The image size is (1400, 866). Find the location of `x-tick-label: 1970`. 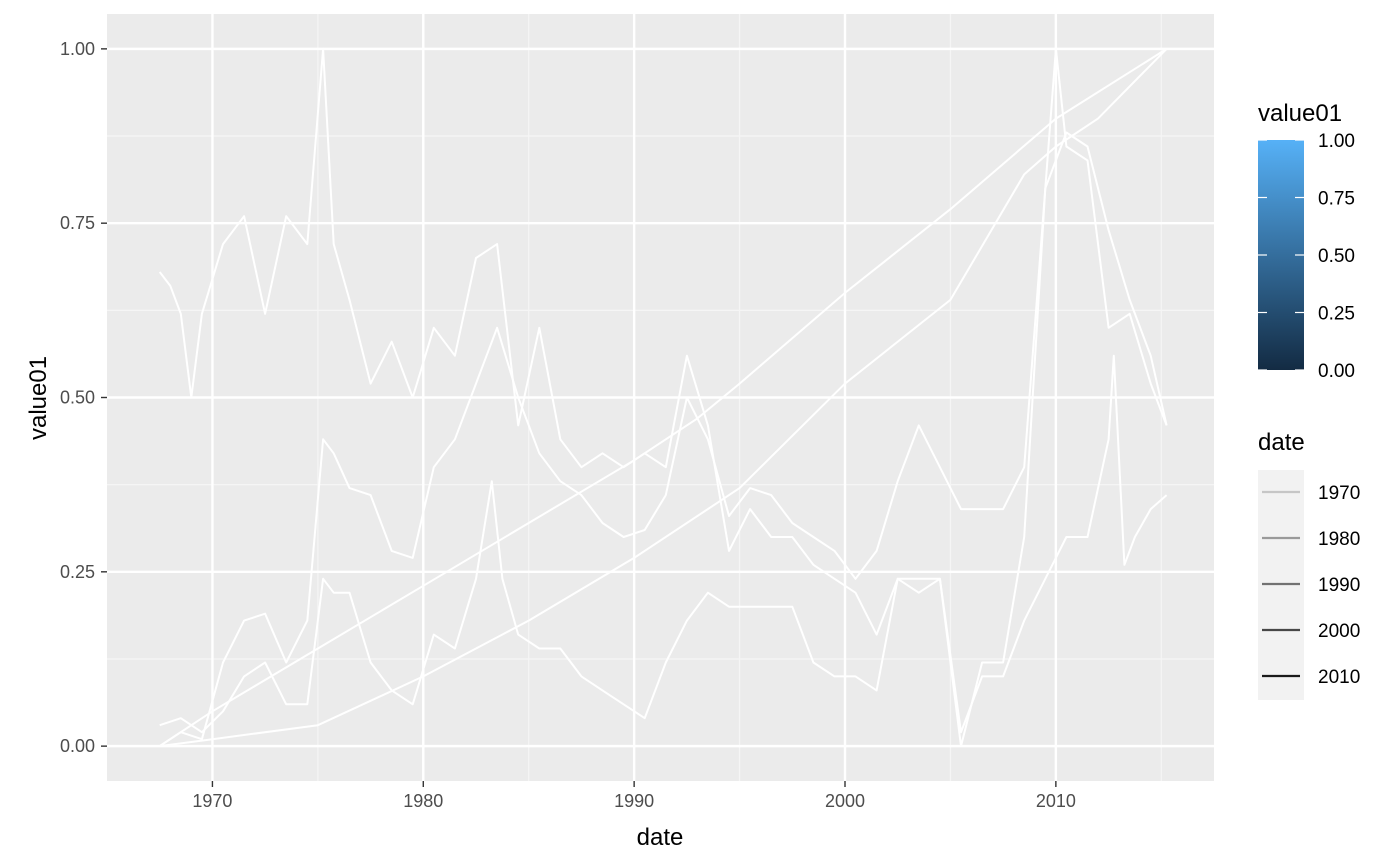

x-tick-label: 1970 is located at coordinates (212, 801).